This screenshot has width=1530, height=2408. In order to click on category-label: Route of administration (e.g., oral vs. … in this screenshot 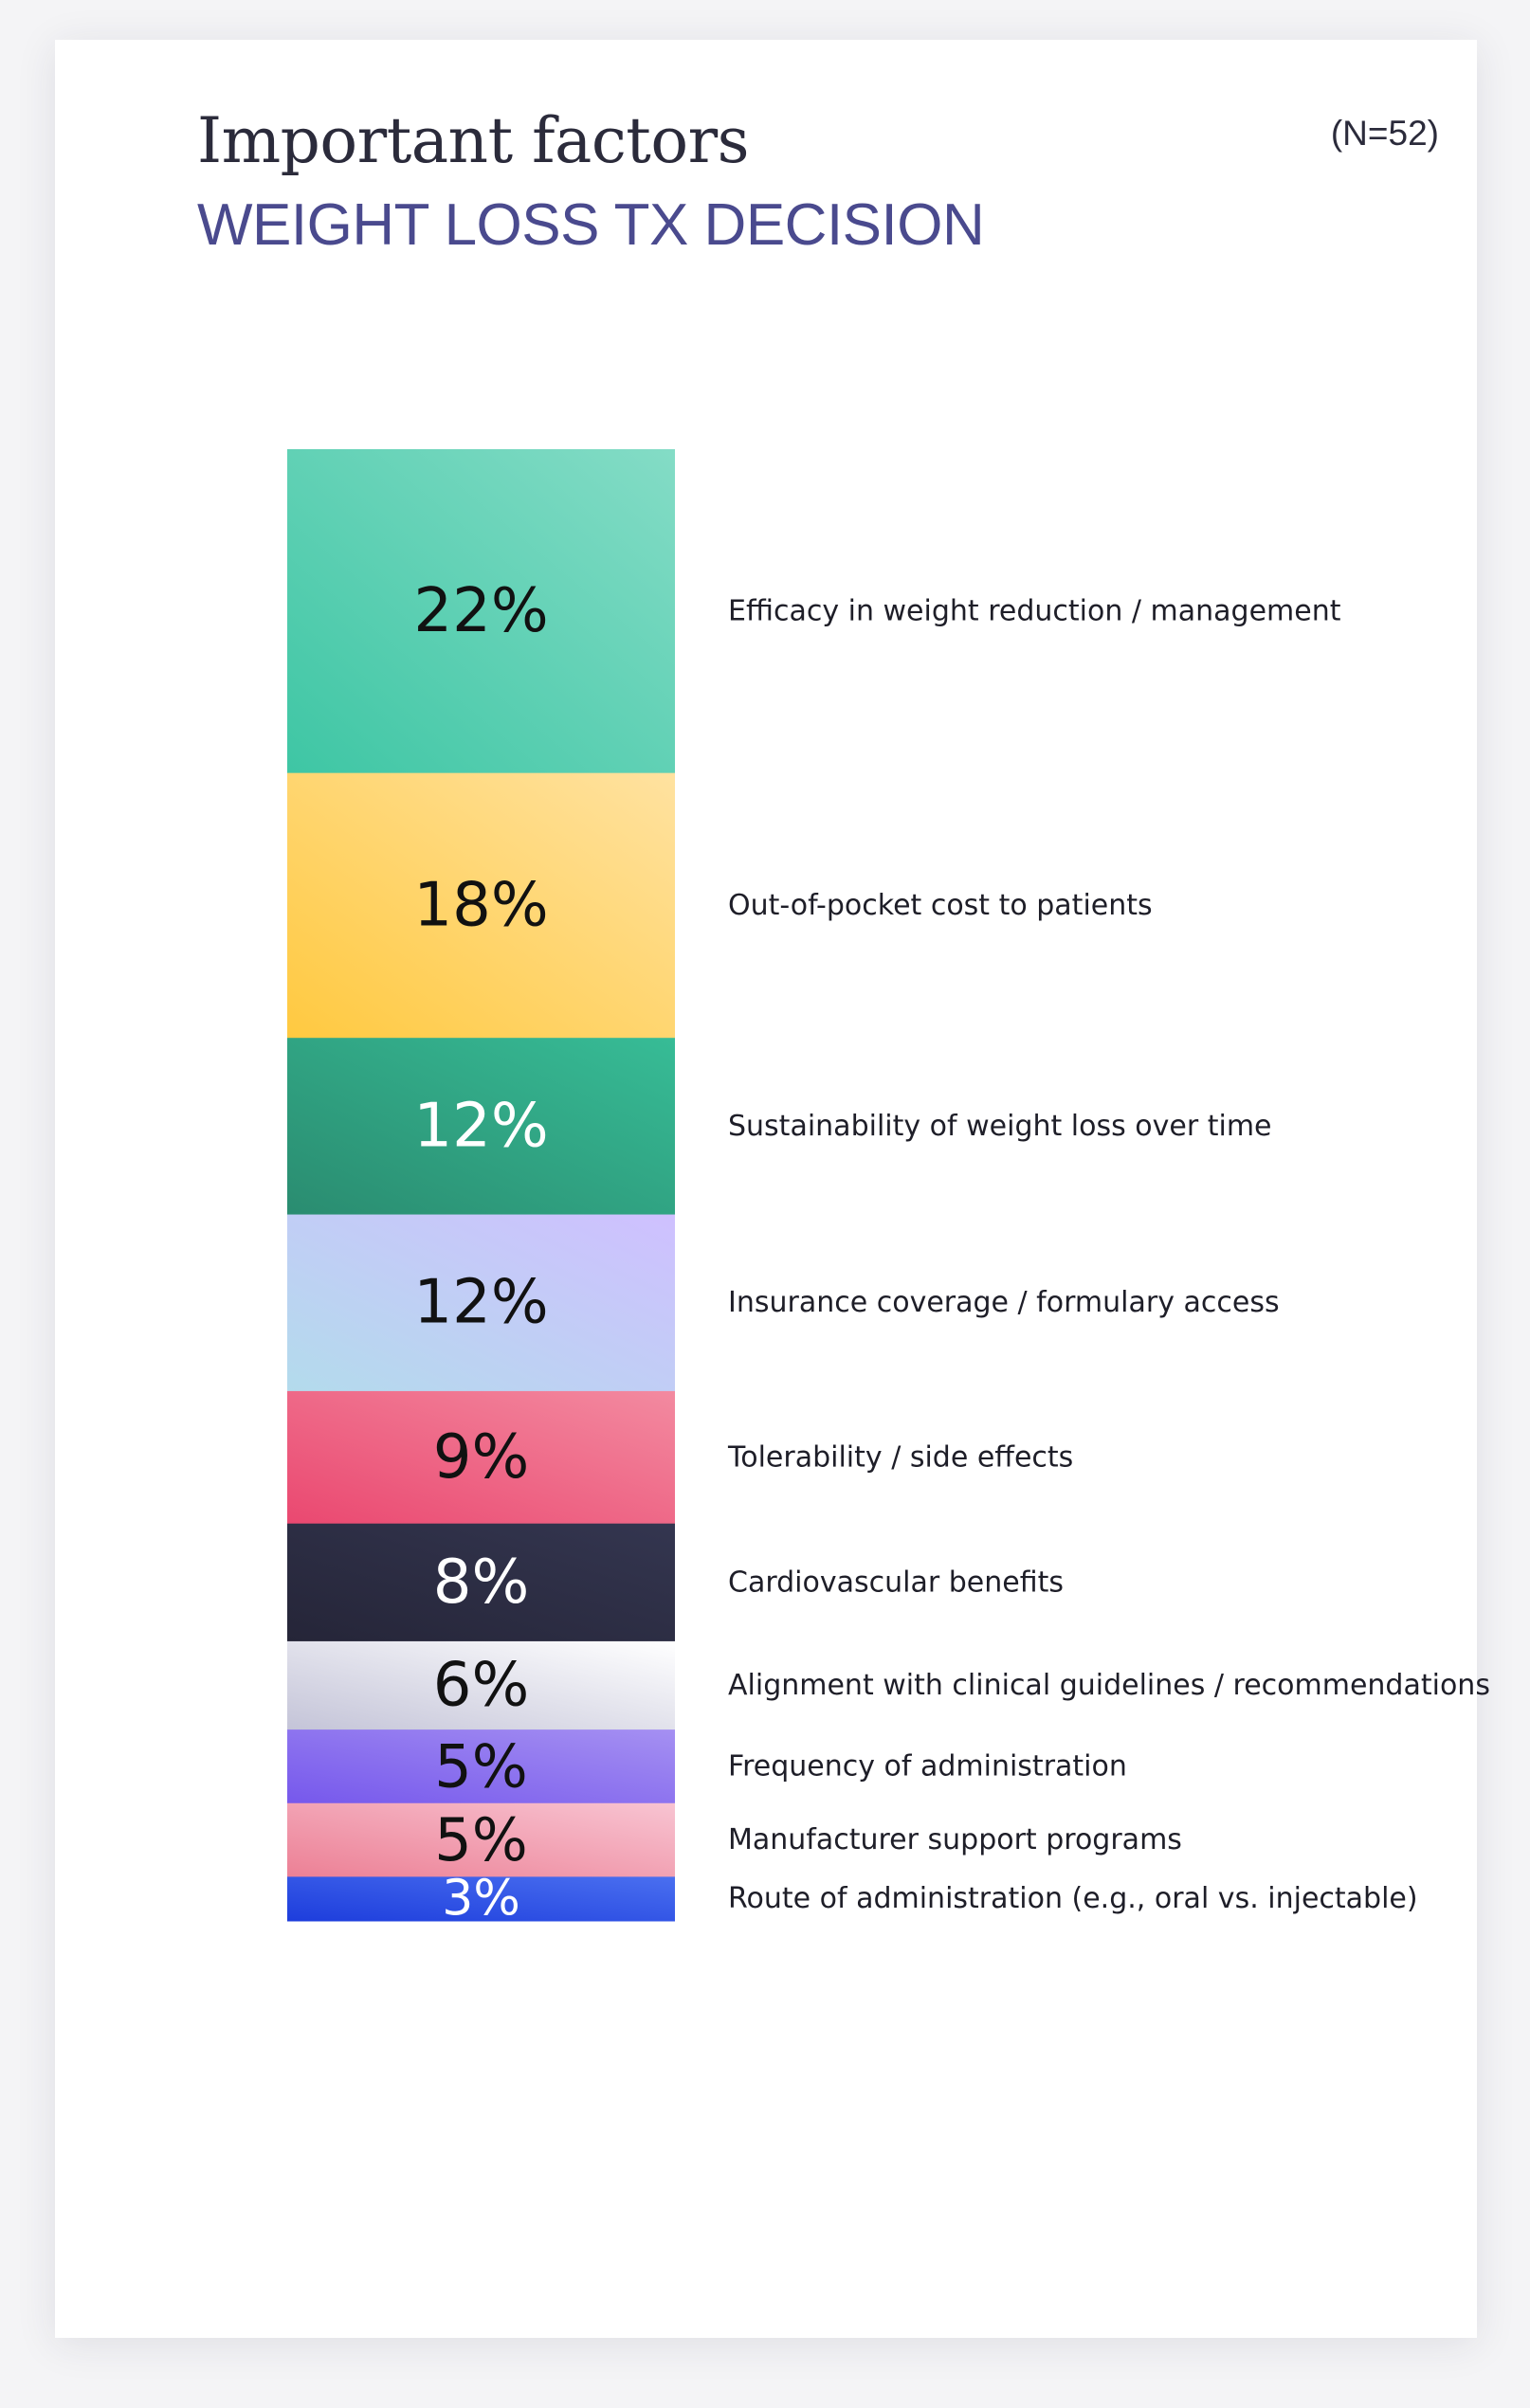, I will do `click(1073, 1899)`.